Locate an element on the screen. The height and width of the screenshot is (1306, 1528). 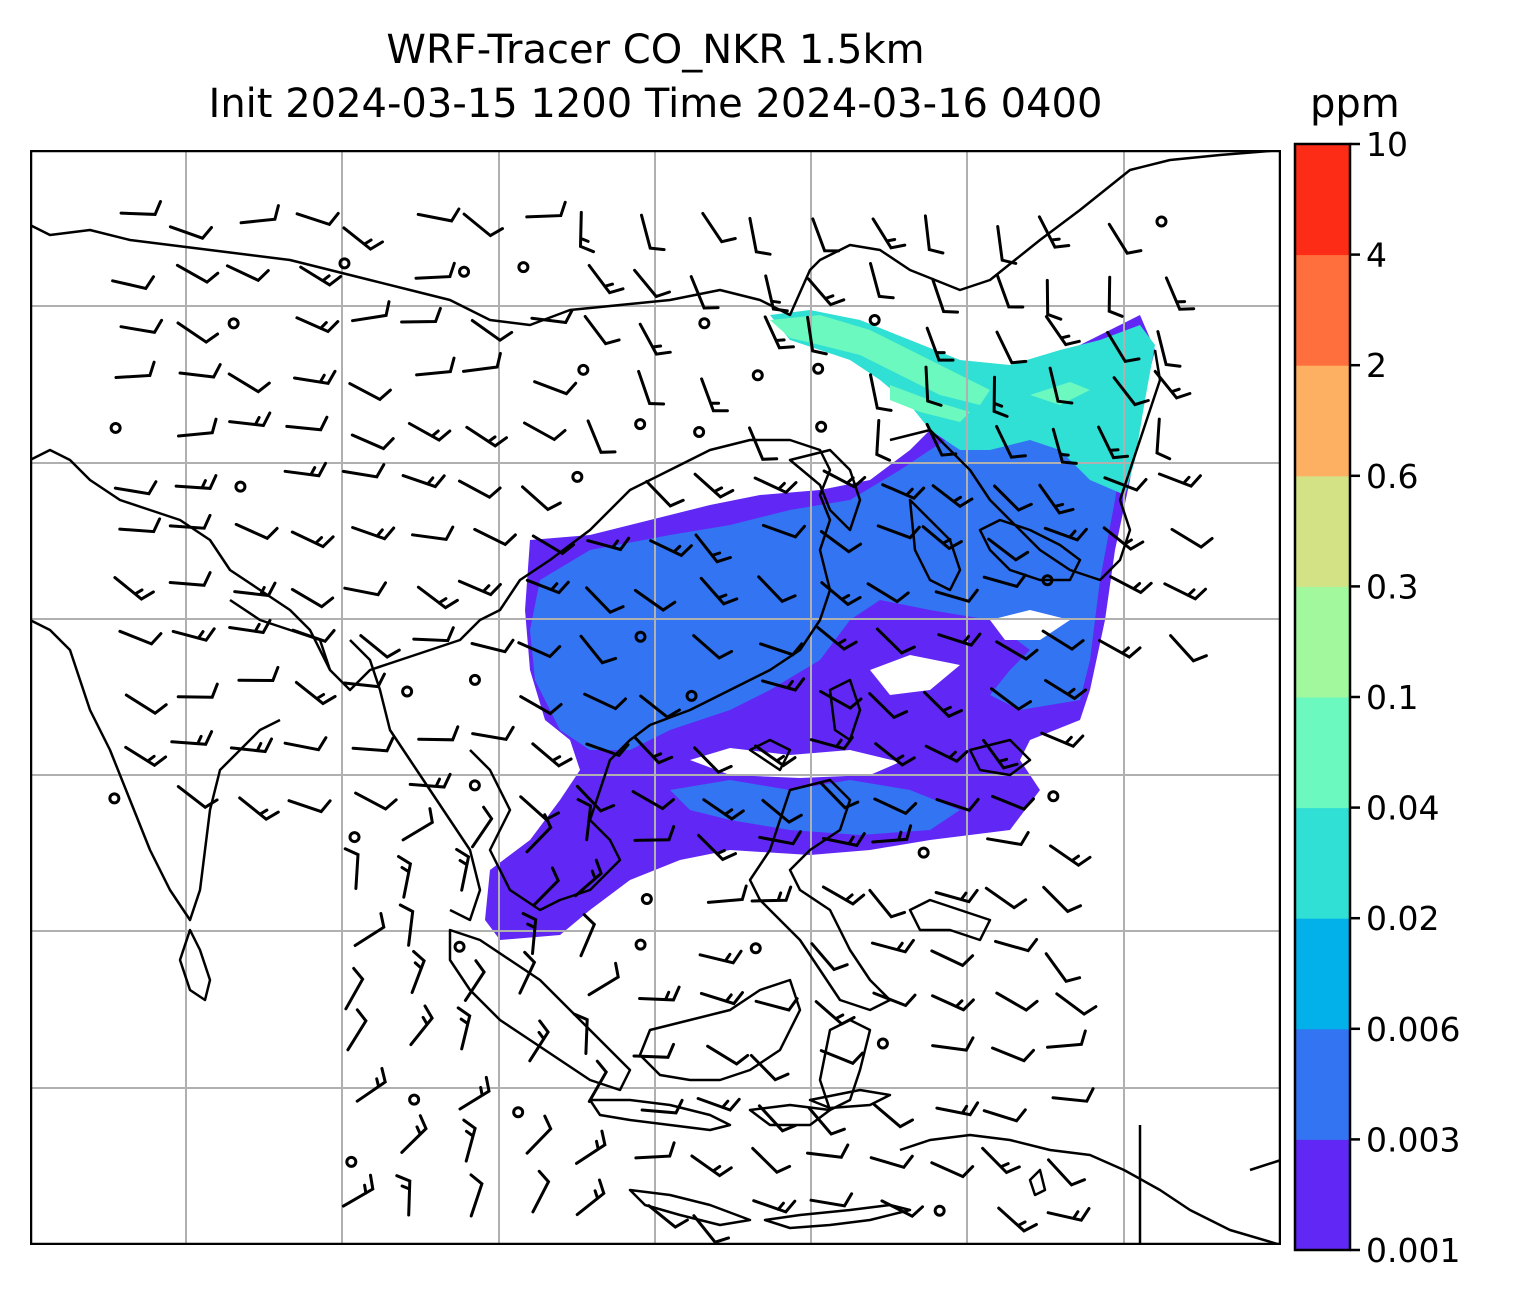
colorbar-unit-label: ppm is located at coordinates (1355, 104).